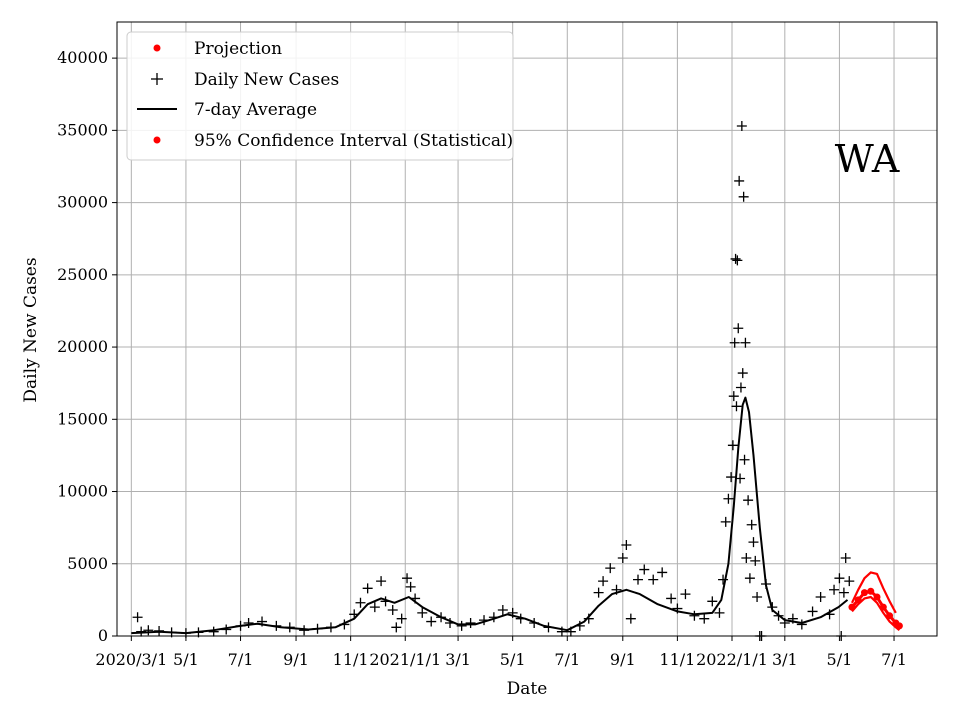 The width and height of the screenshot is (960, 720). What do you see at coordinates (87, 563) in the screenshot?
I see `y-tick-label: 5000` at bounding box center [87, 563].